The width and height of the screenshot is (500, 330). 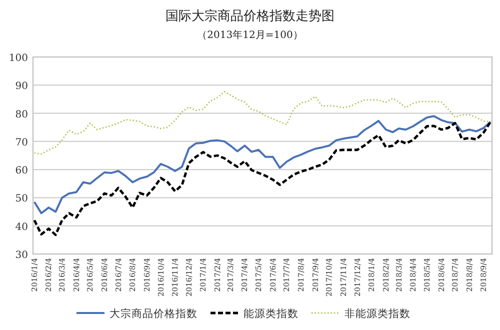 What do you see at coordinates (21, 227) in the screenshot?
I see `y-tick-label: 40` at bounding box center [21, 227].